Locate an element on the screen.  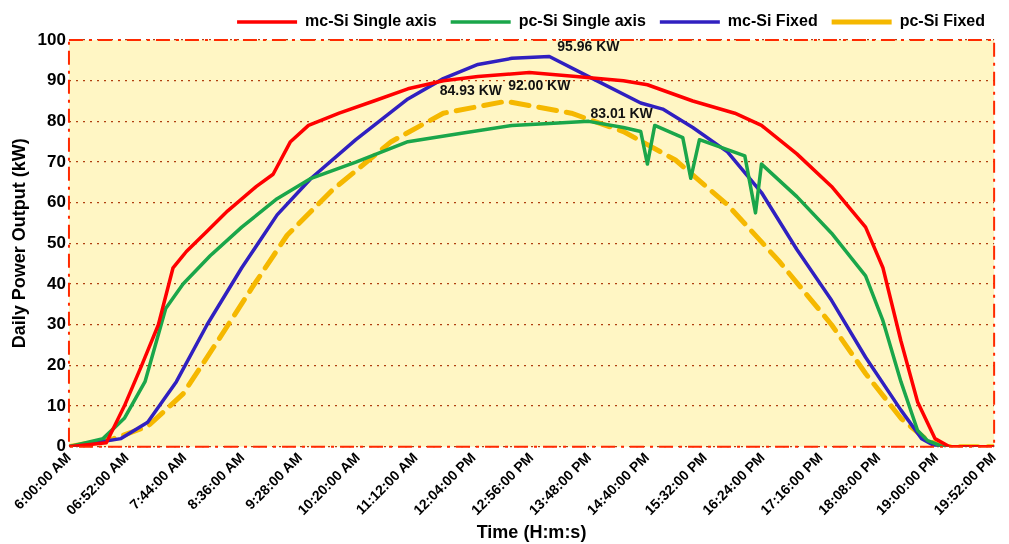
legend-label: pc-Si Fixed is located at coordinates (942, 21).